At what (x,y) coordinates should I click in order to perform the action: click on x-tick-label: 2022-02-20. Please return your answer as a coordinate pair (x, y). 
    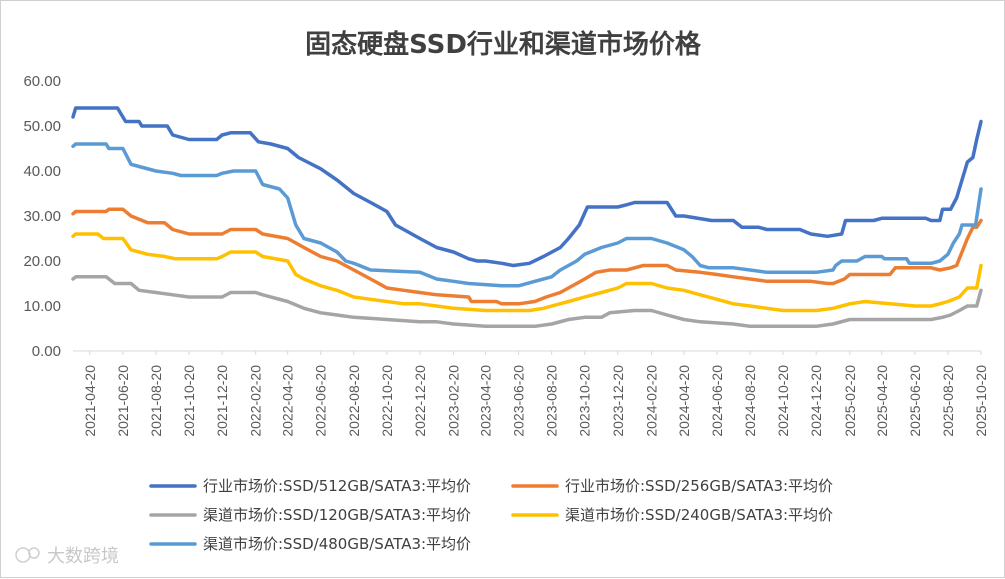
    Looking at the image, I should click on (256, 401).